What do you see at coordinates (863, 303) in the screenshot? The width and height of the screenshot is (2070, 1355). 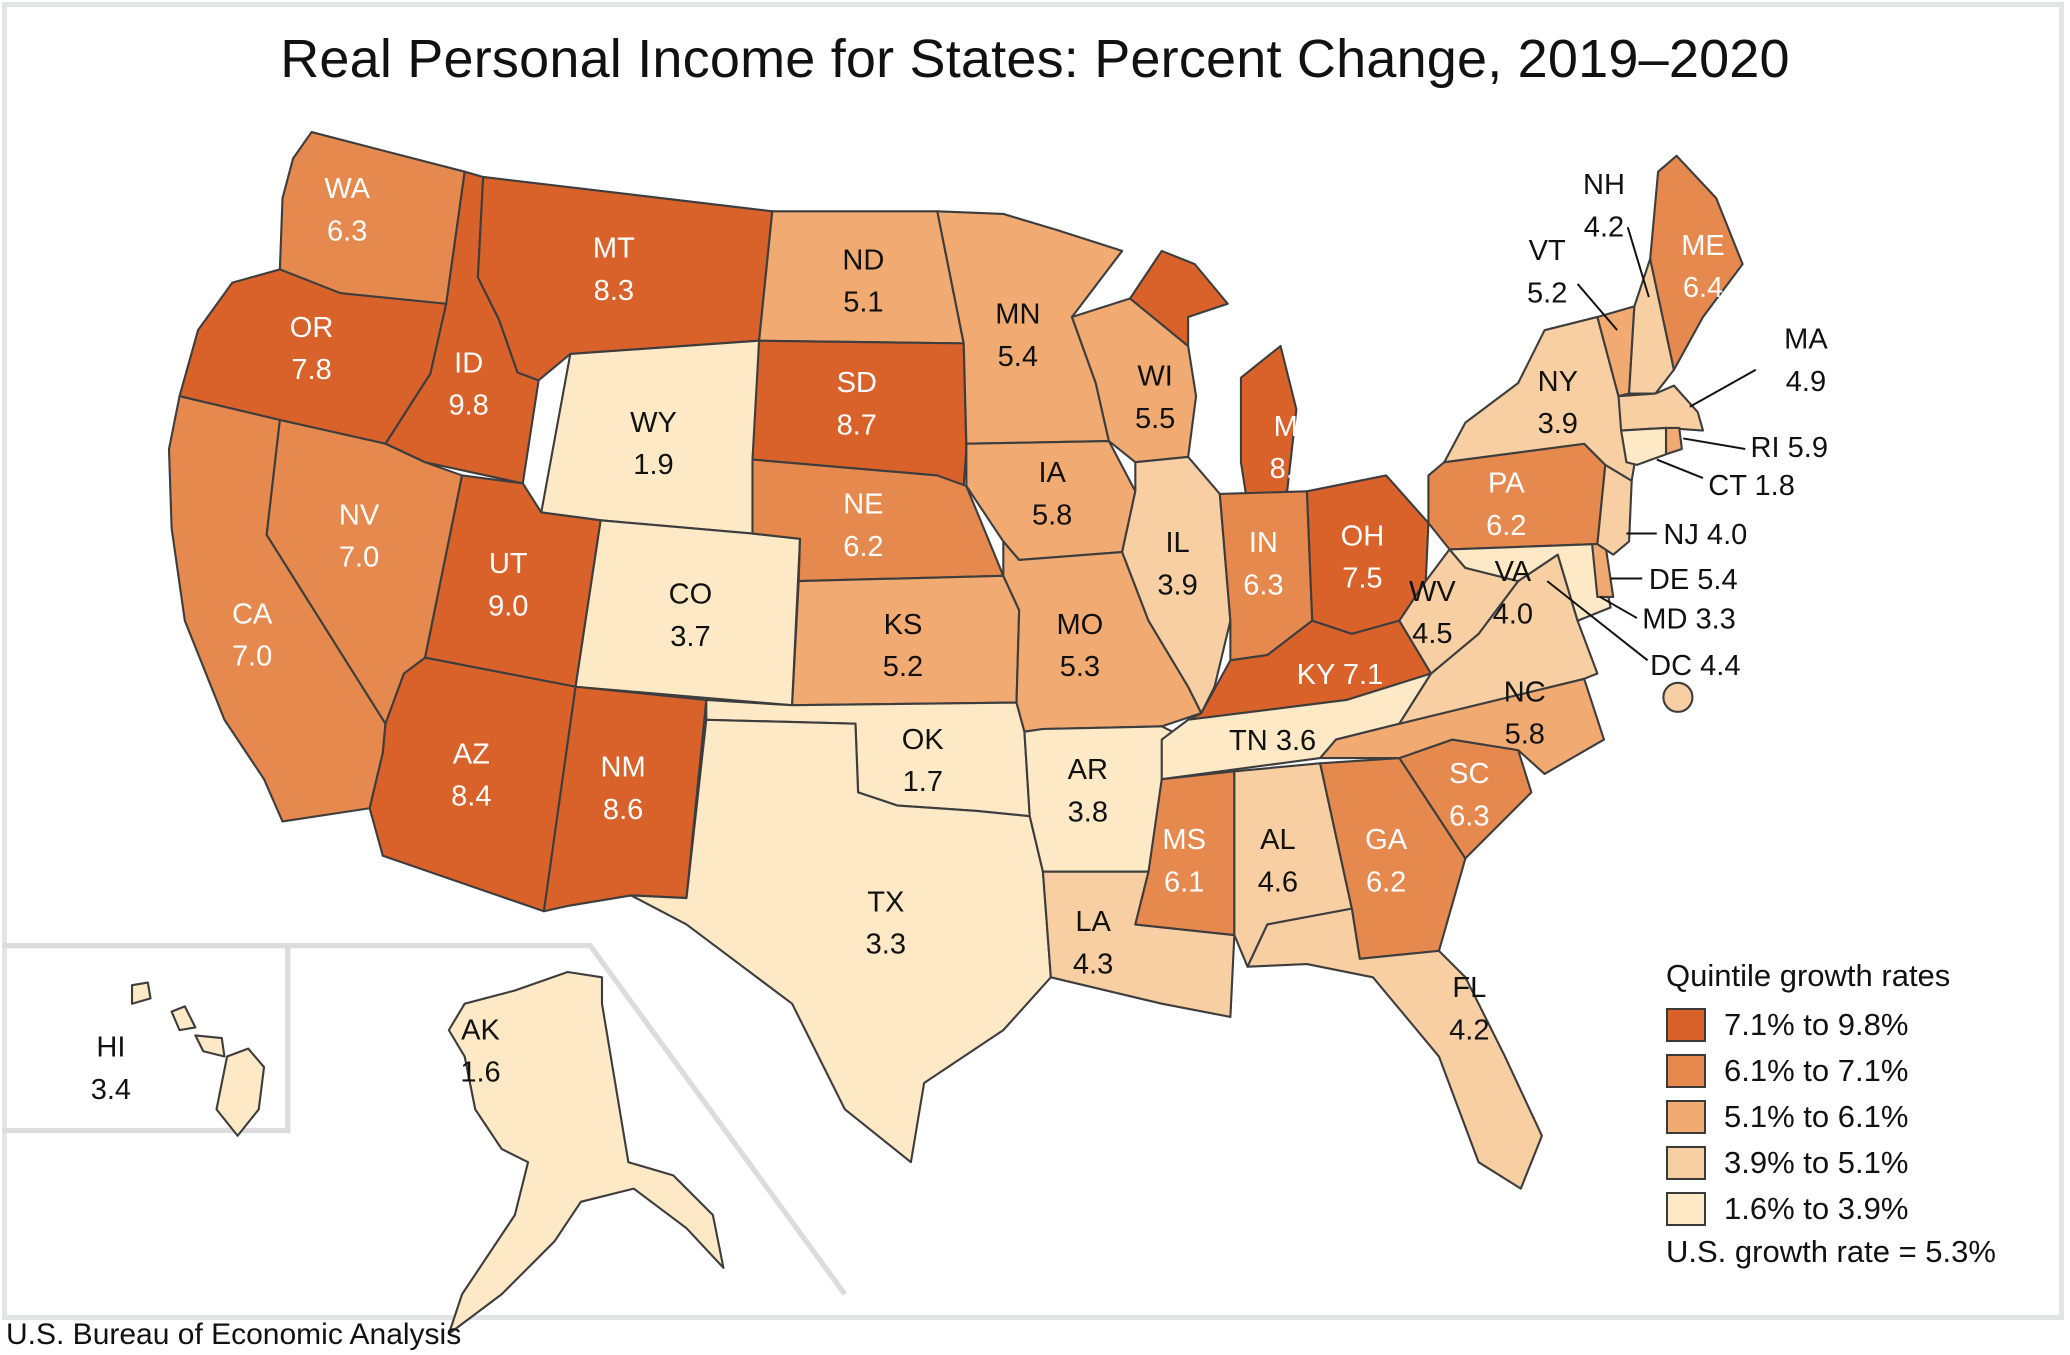 I see `svg-text: 5.1` at bounding box center [863, 303].